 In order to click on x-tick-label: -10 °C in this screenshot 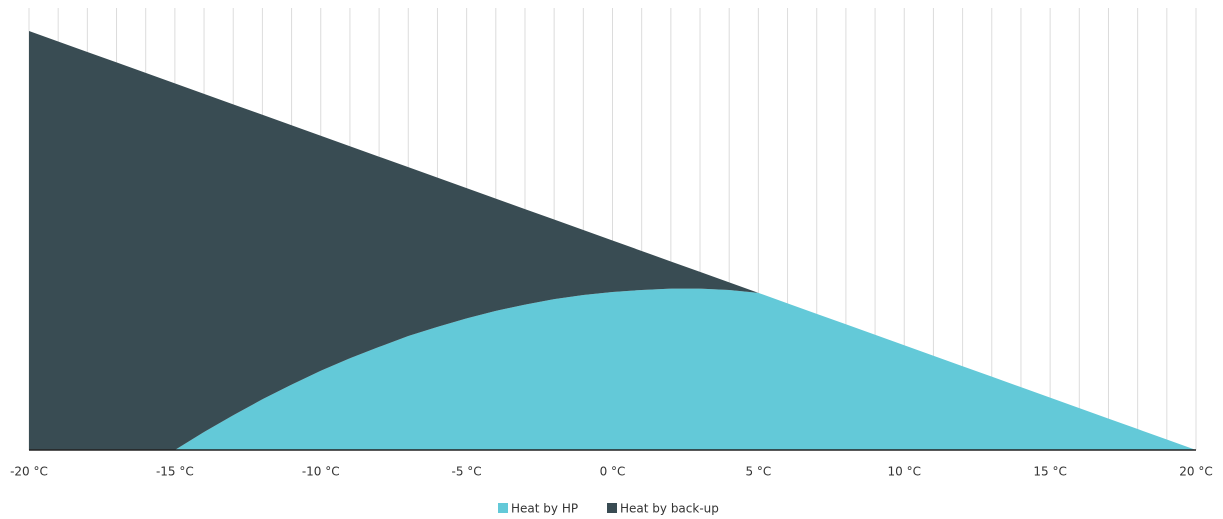, I will do `click(321, 472)`.